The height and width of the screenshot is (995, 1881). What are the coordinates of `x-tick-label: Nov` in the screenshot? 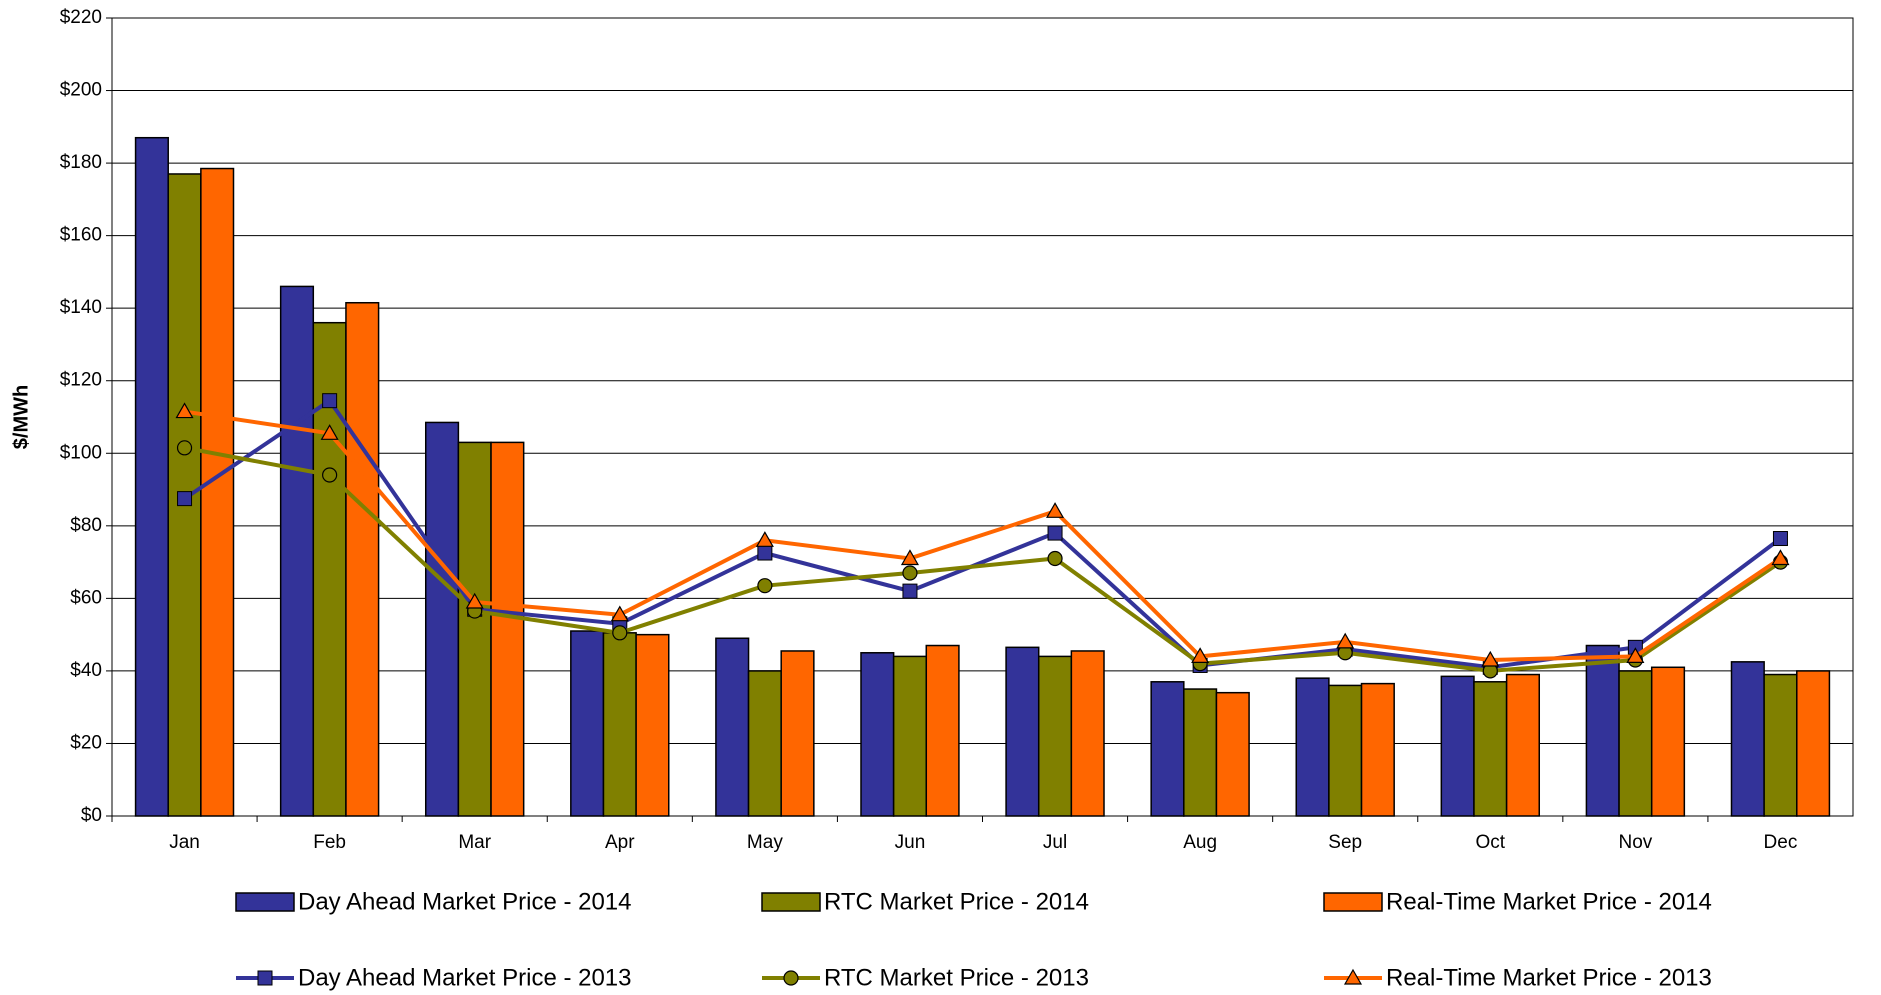 It's located at (1635, 842).